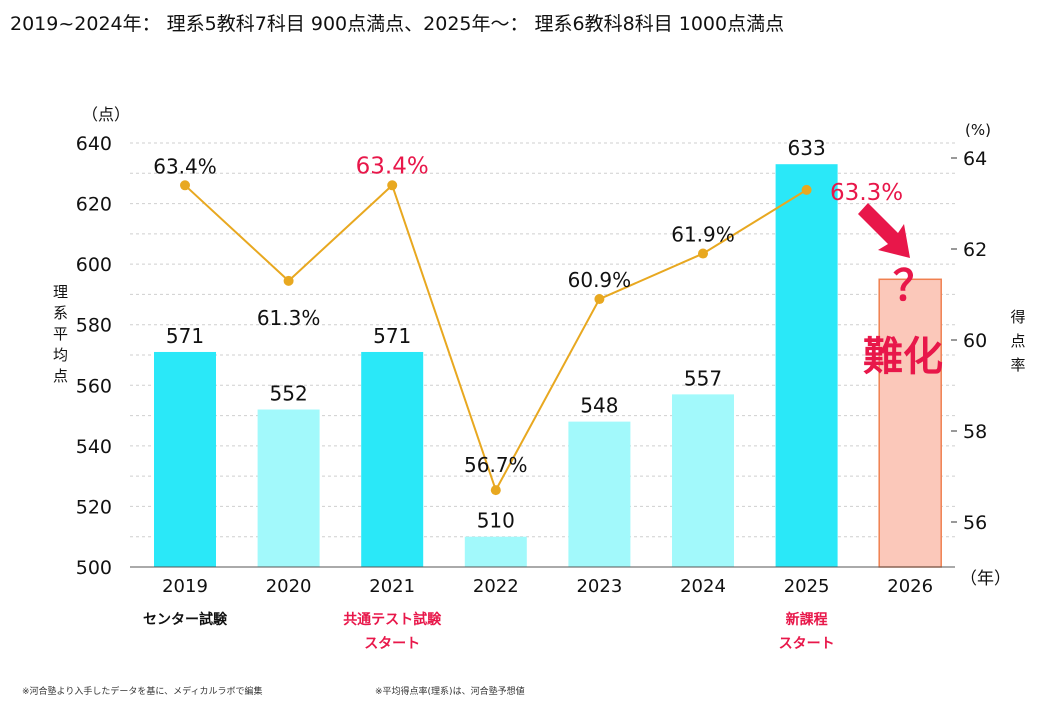 Image resolution: width=1049 pixels, height=712 pixels. Describe the element at coordinates (806, 365) in the screenshot. I see `bar-2025` at that location.